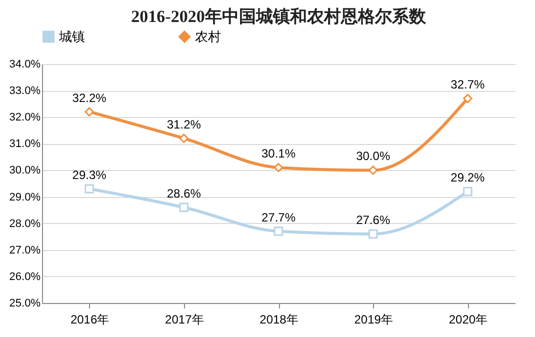 The height and width of the screenshot is (337, 535). Describe the element at coordinates (25, 64) in the screenshot. I see `y-tick-label: 34.0%` at that location.